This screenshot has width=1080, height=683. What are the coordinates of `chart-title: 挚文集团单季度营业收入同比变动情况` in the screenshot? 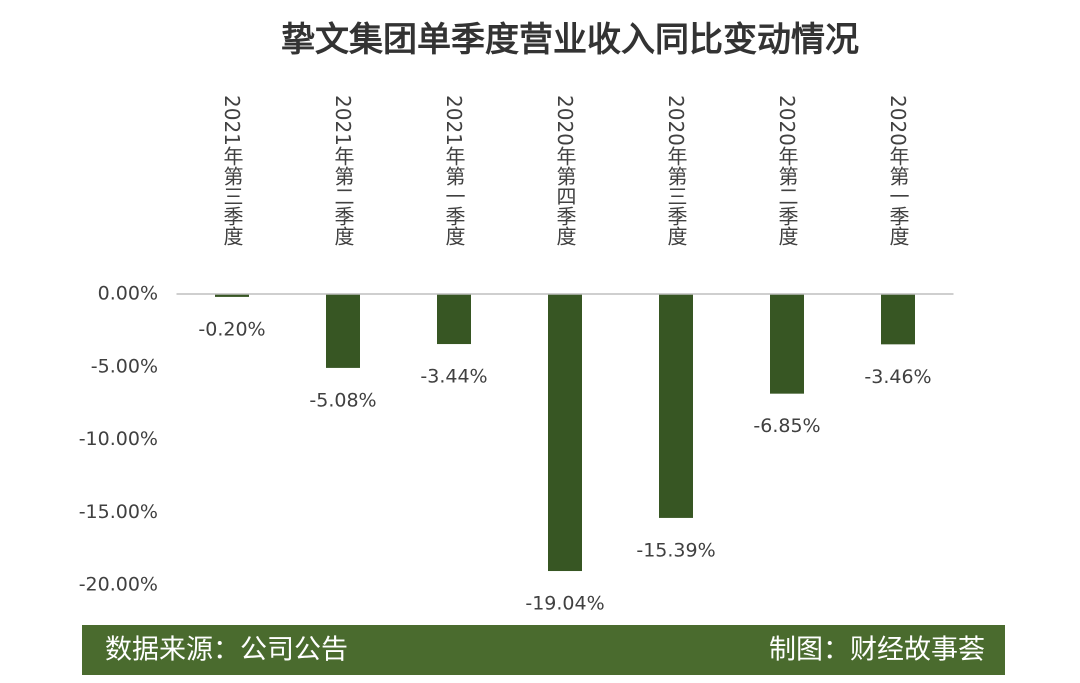 It's located at (570, 40).